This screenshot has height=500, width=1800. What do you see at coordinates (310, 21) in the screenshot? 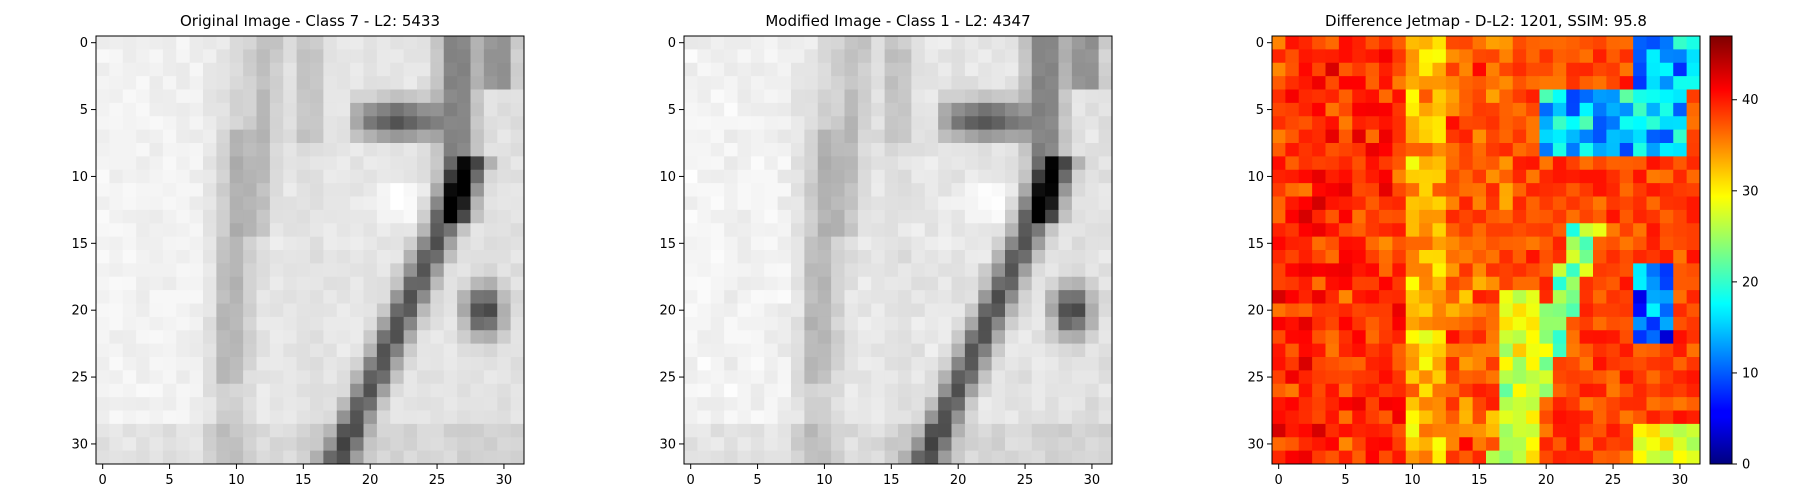
I see `panel-title: Original Image - Class 7 - L2: 5433` at bounding box center [310, 21].